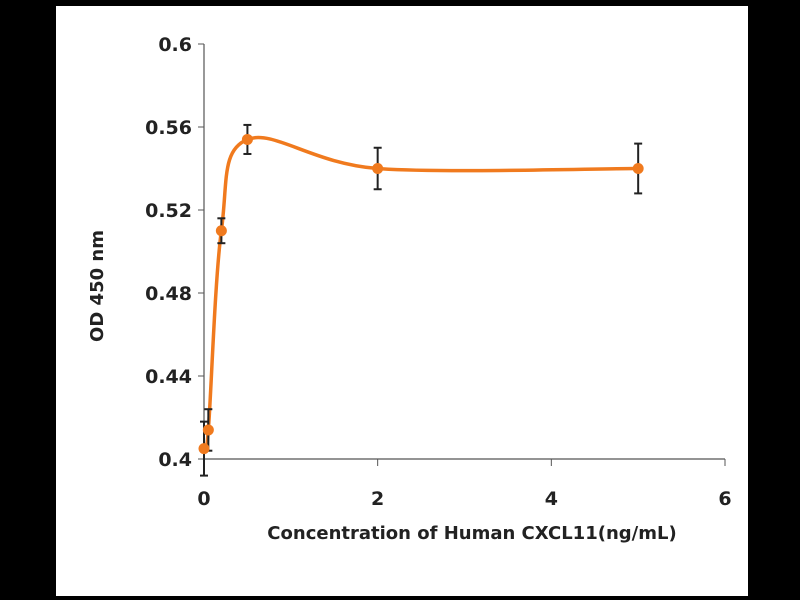 This screenshot has height=600, width=800. What do you see at coordinates (168, 294) in the screenshot?
I see `y-tick-label: 0.48` at bounding box center [168, 294].